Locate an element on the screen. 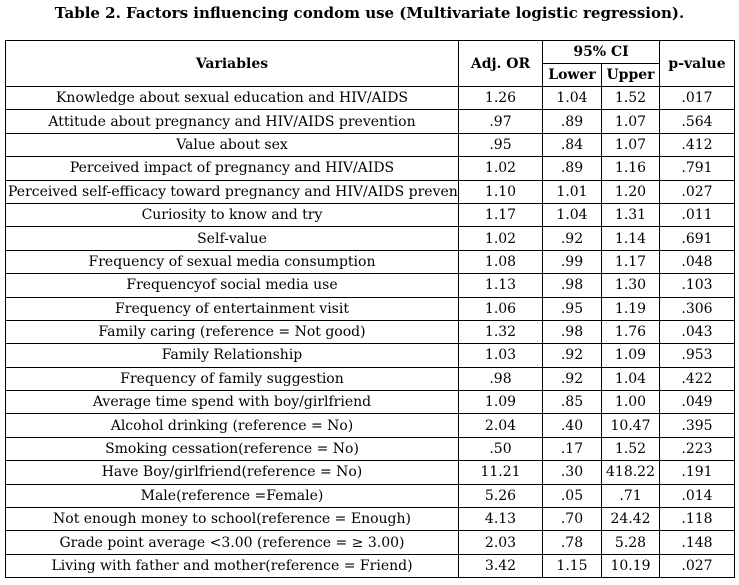 This screenshot has width=739, height=585. cell-p-value: .048 is located at coordinates (697, 262).